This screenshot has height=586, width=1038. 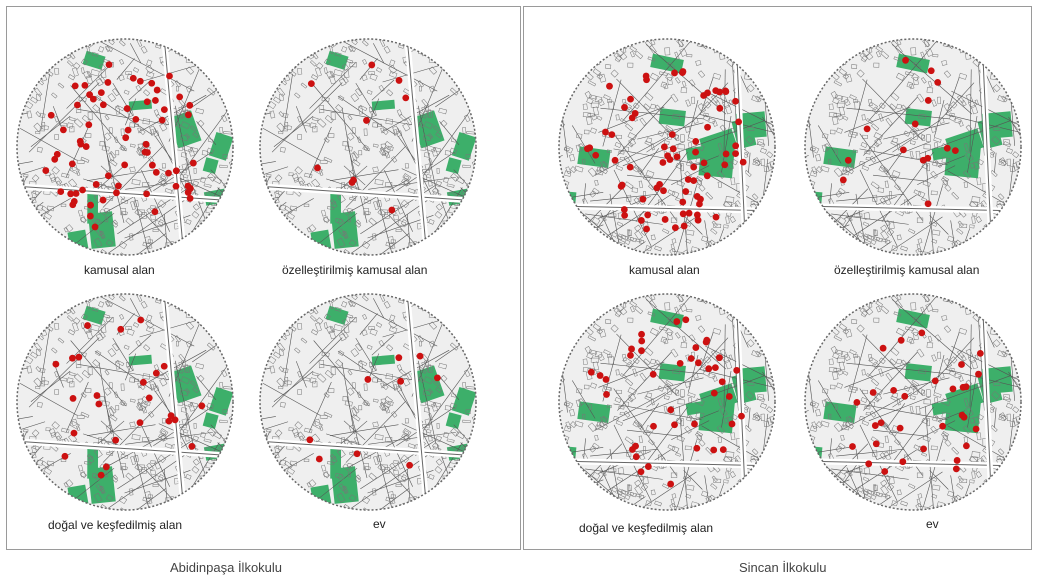 I want to click on map-abidinpasa-kamusal, so click(x=125, y=147).